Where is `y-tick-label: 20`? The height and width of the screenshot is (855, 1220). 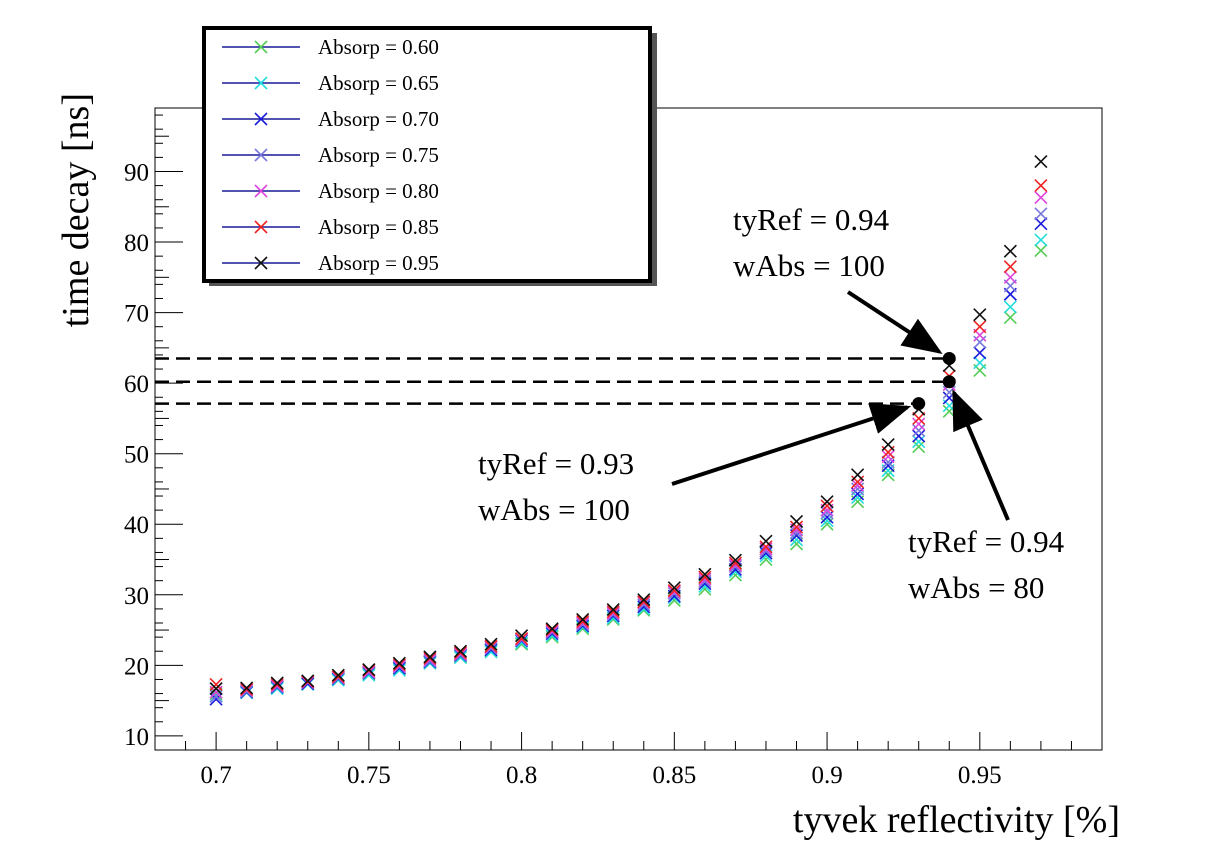 y-tick-label: 20 is located at coordinates (136, 666).